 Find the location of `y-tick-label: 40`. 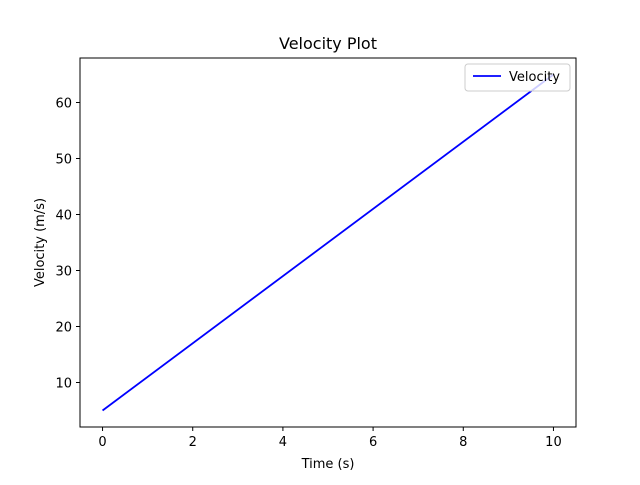

y-tick-label: 40 is located at coordinates (63, 216).